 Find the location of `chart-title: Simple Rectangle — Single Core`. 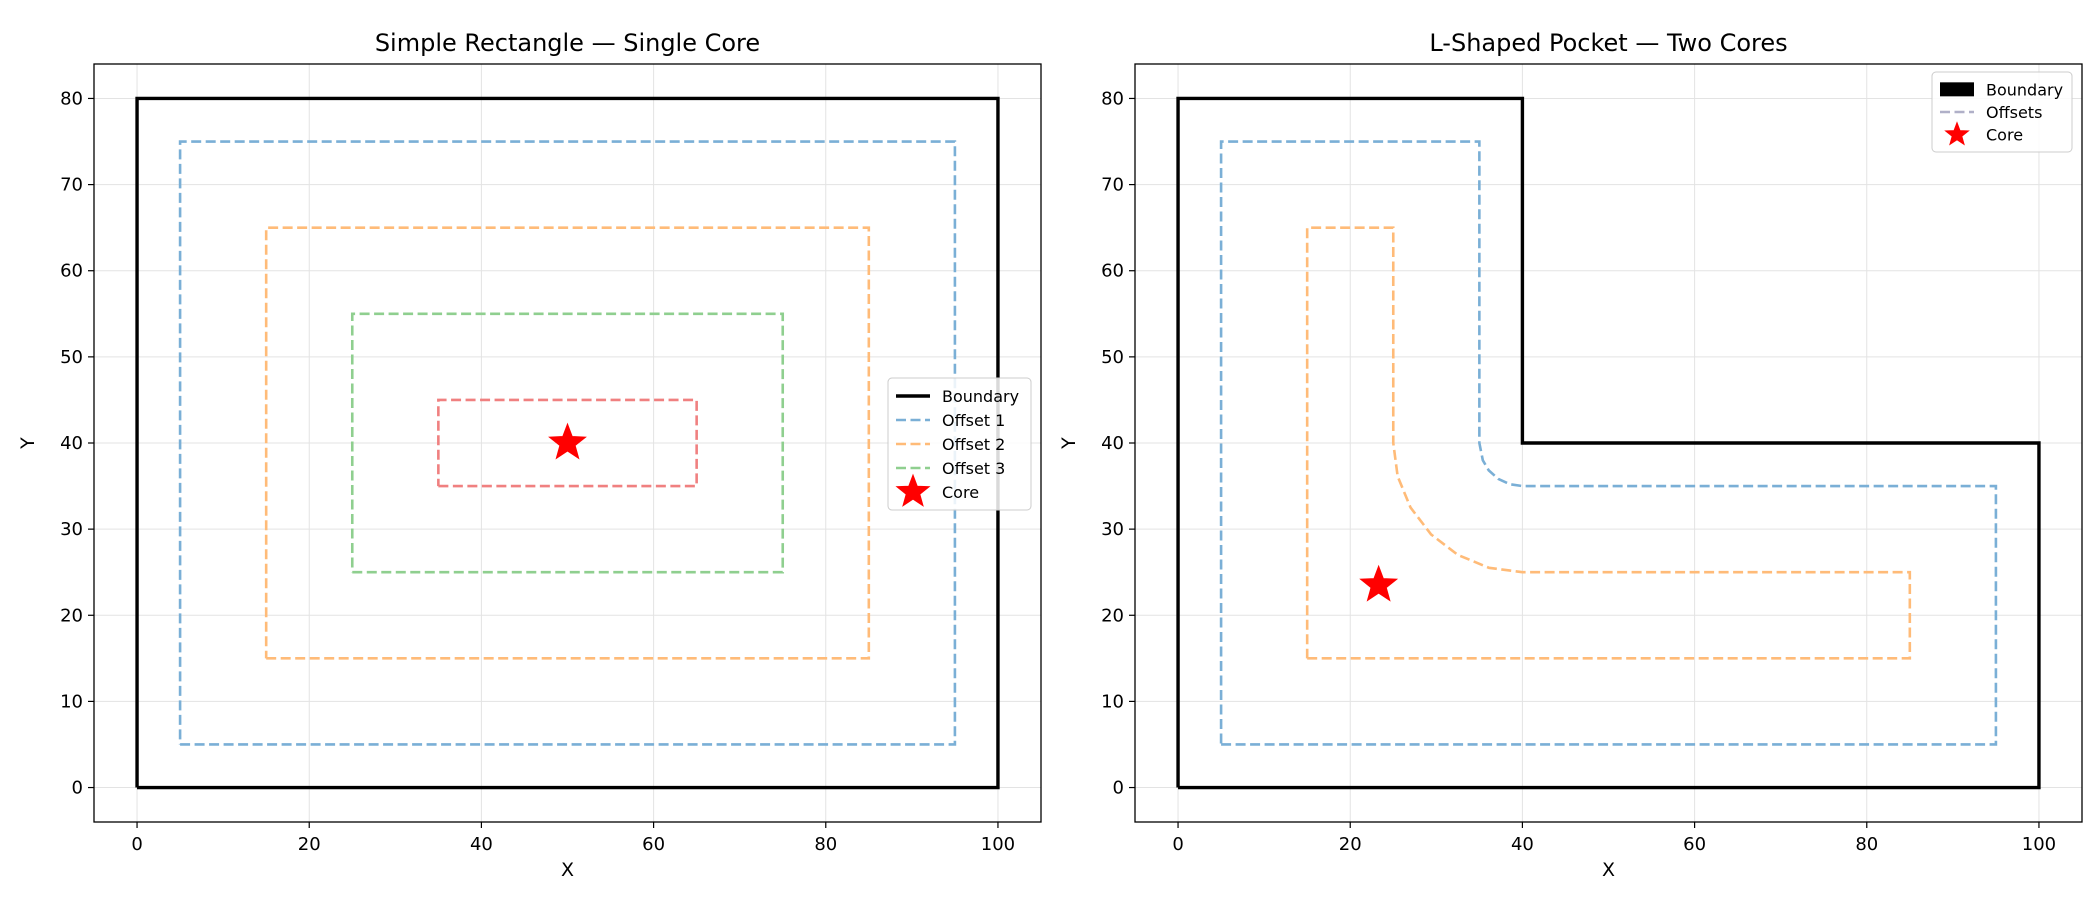

chart-title: Simple Rectangle — Single Core is located at coordinates (567, 43).